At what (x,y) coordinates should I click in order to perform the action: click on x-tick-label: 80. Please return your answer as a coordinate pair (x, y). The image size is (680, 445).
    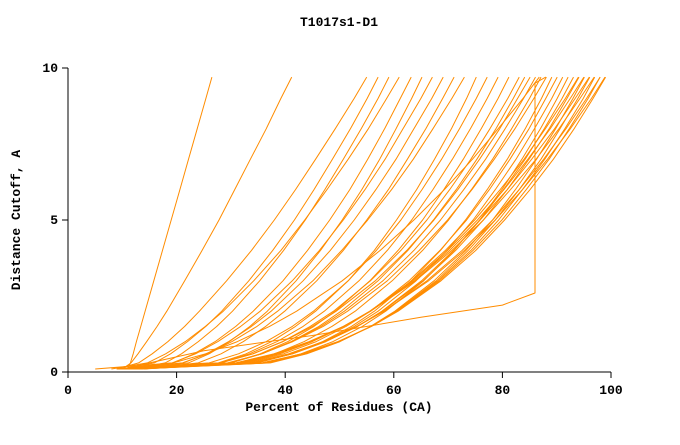
    Looking at the image, I should click on (503, 390).